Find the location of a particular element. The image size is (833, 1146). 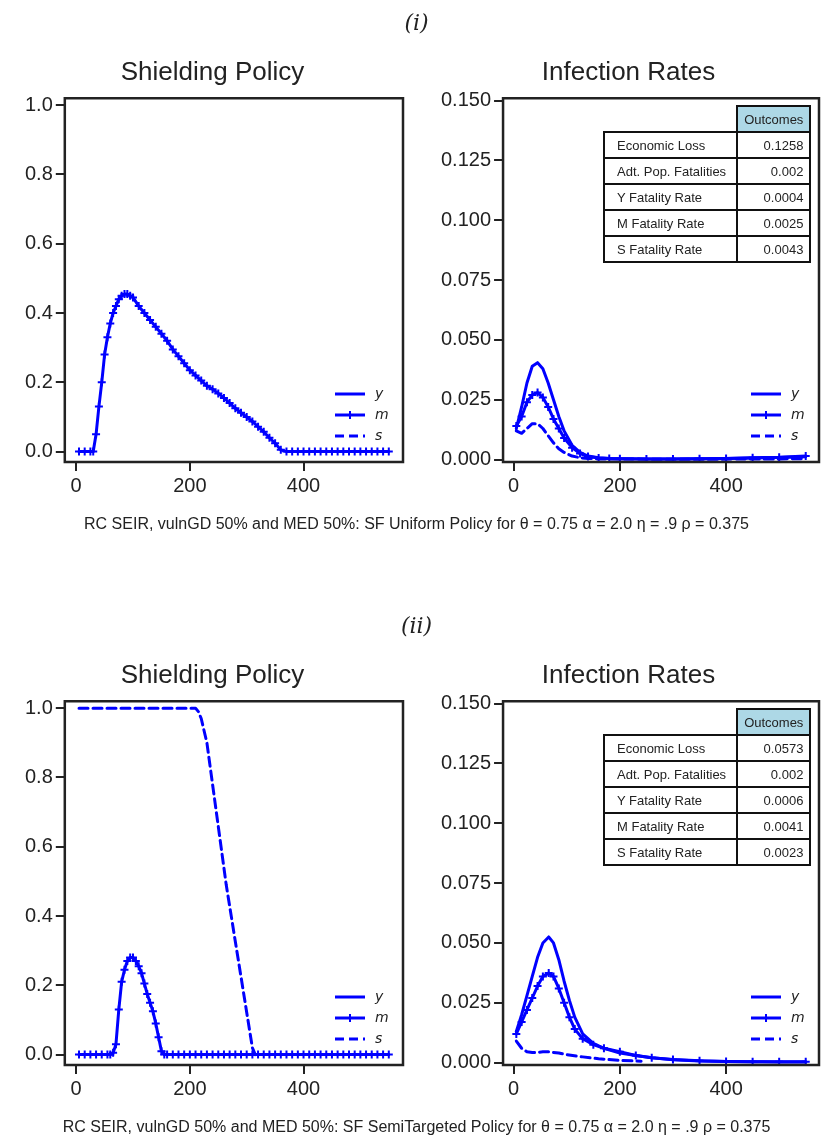

annotation: 0.0004 is located at coordinates (774, 197).